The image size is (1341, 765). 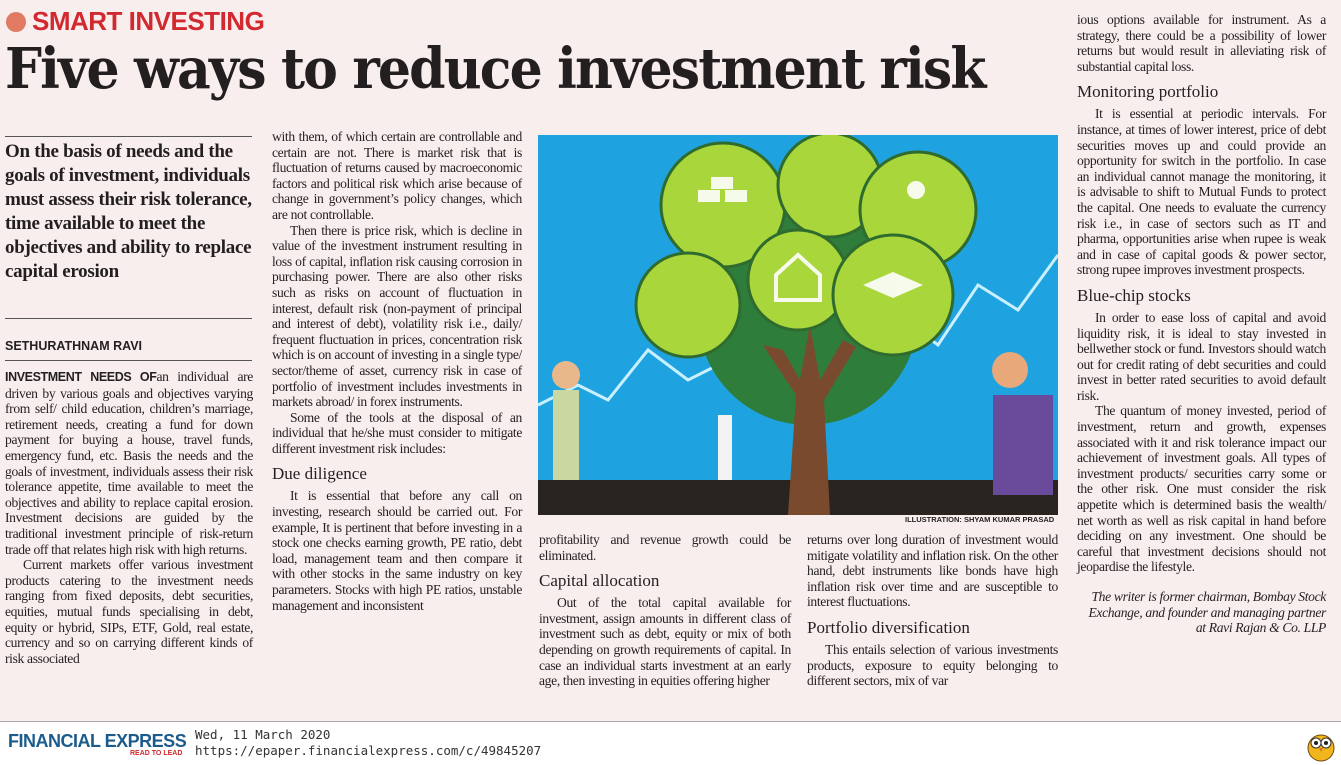 What do you see at coordinates (1148, 92) in the screenshot?
I see `subhead: Monitoring portfolio` at bounding box center [1148, 92].